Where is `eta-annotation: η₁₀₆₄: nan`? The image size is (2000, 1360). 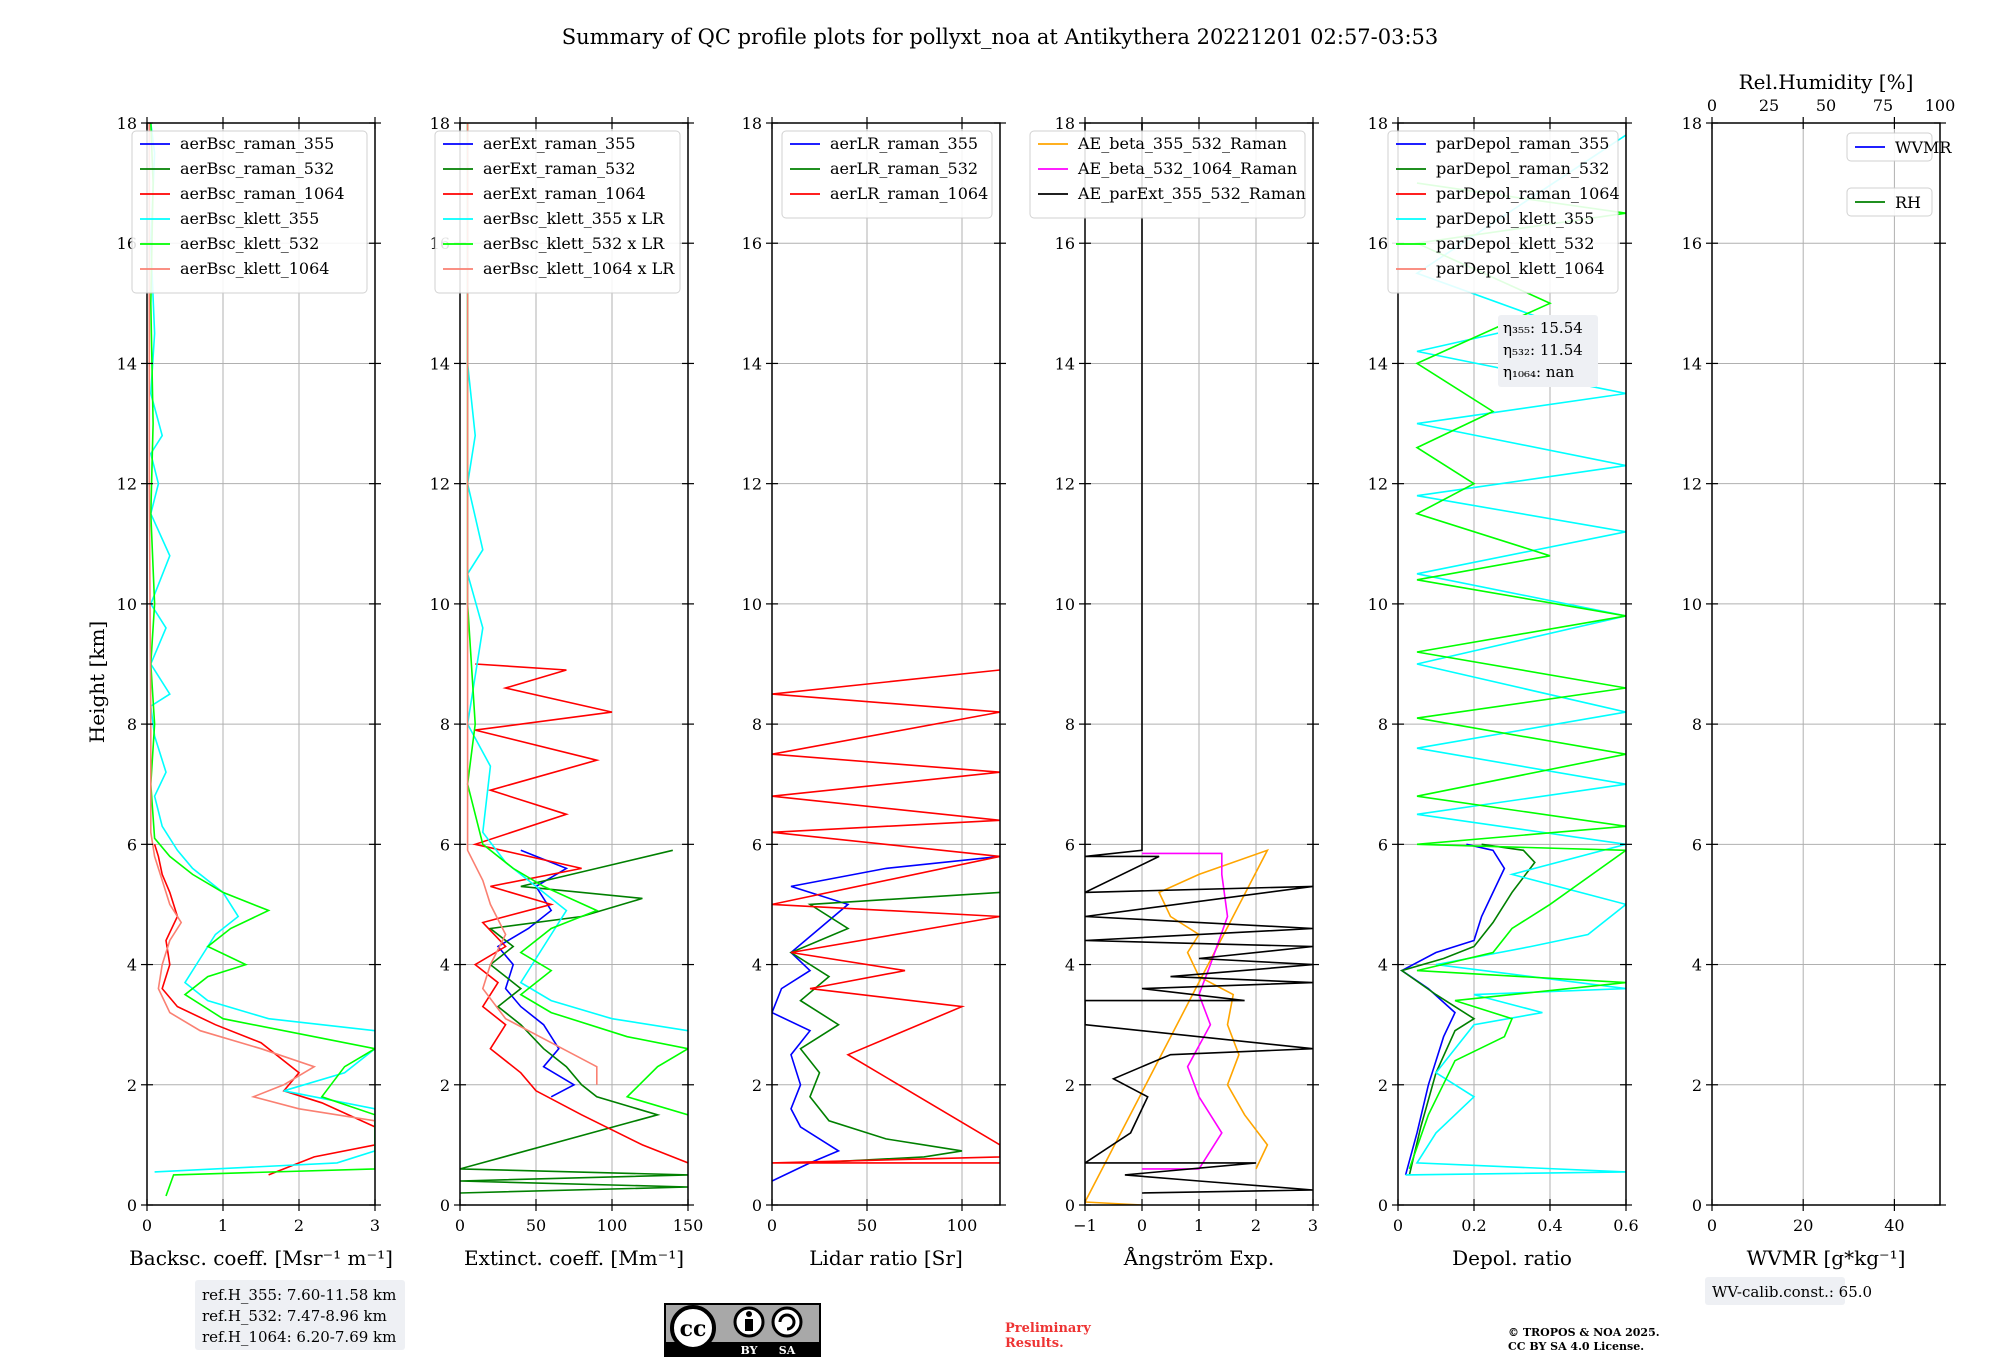 eta-annotation: η₁₀₆₄: nan is located at coordinates (1538, 372).